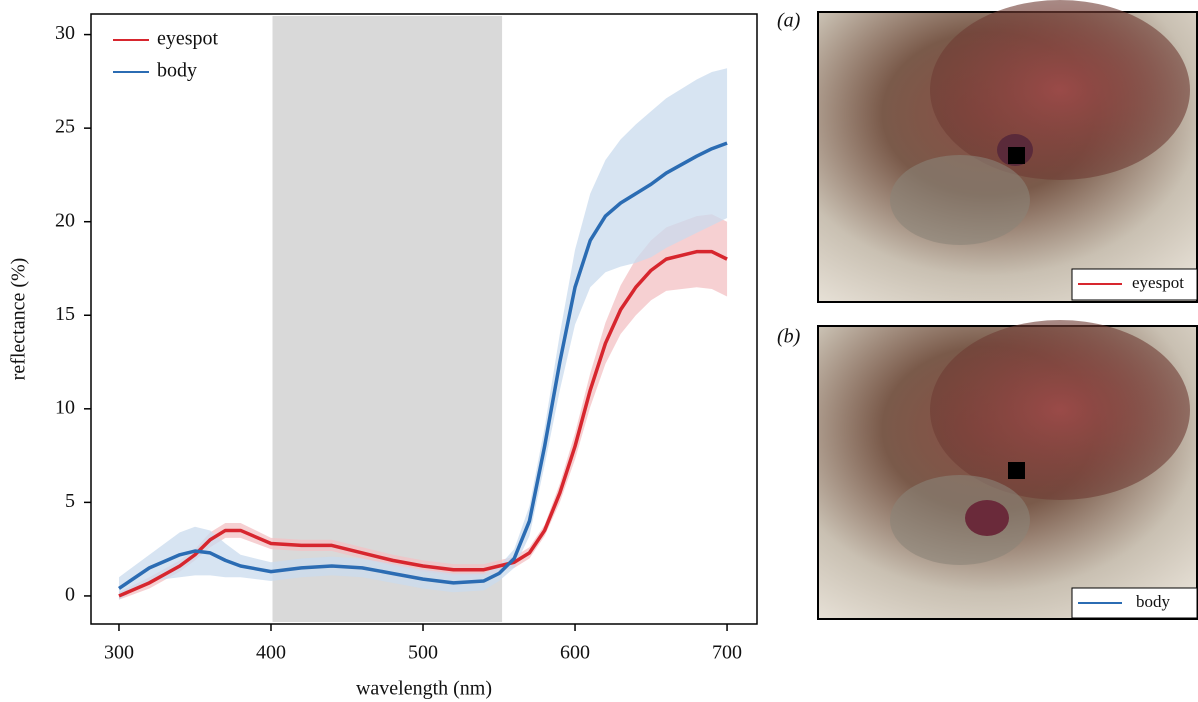 The width and height of the screenshot is (1198, 702). I want to click on photo-panel-b, so click(1007, 470).